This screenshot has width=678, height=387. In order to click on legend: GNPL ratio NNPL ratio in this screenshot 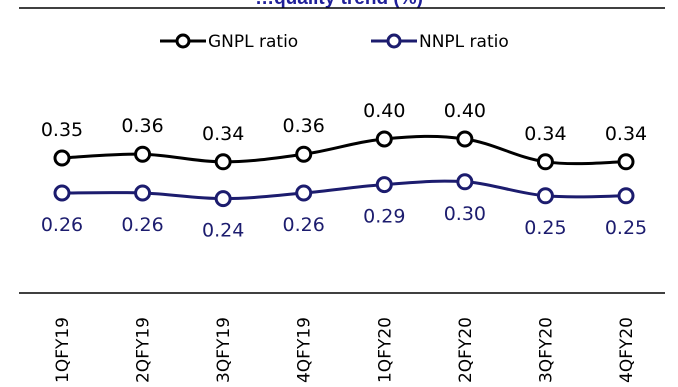, I will do `click(334, 42)`.